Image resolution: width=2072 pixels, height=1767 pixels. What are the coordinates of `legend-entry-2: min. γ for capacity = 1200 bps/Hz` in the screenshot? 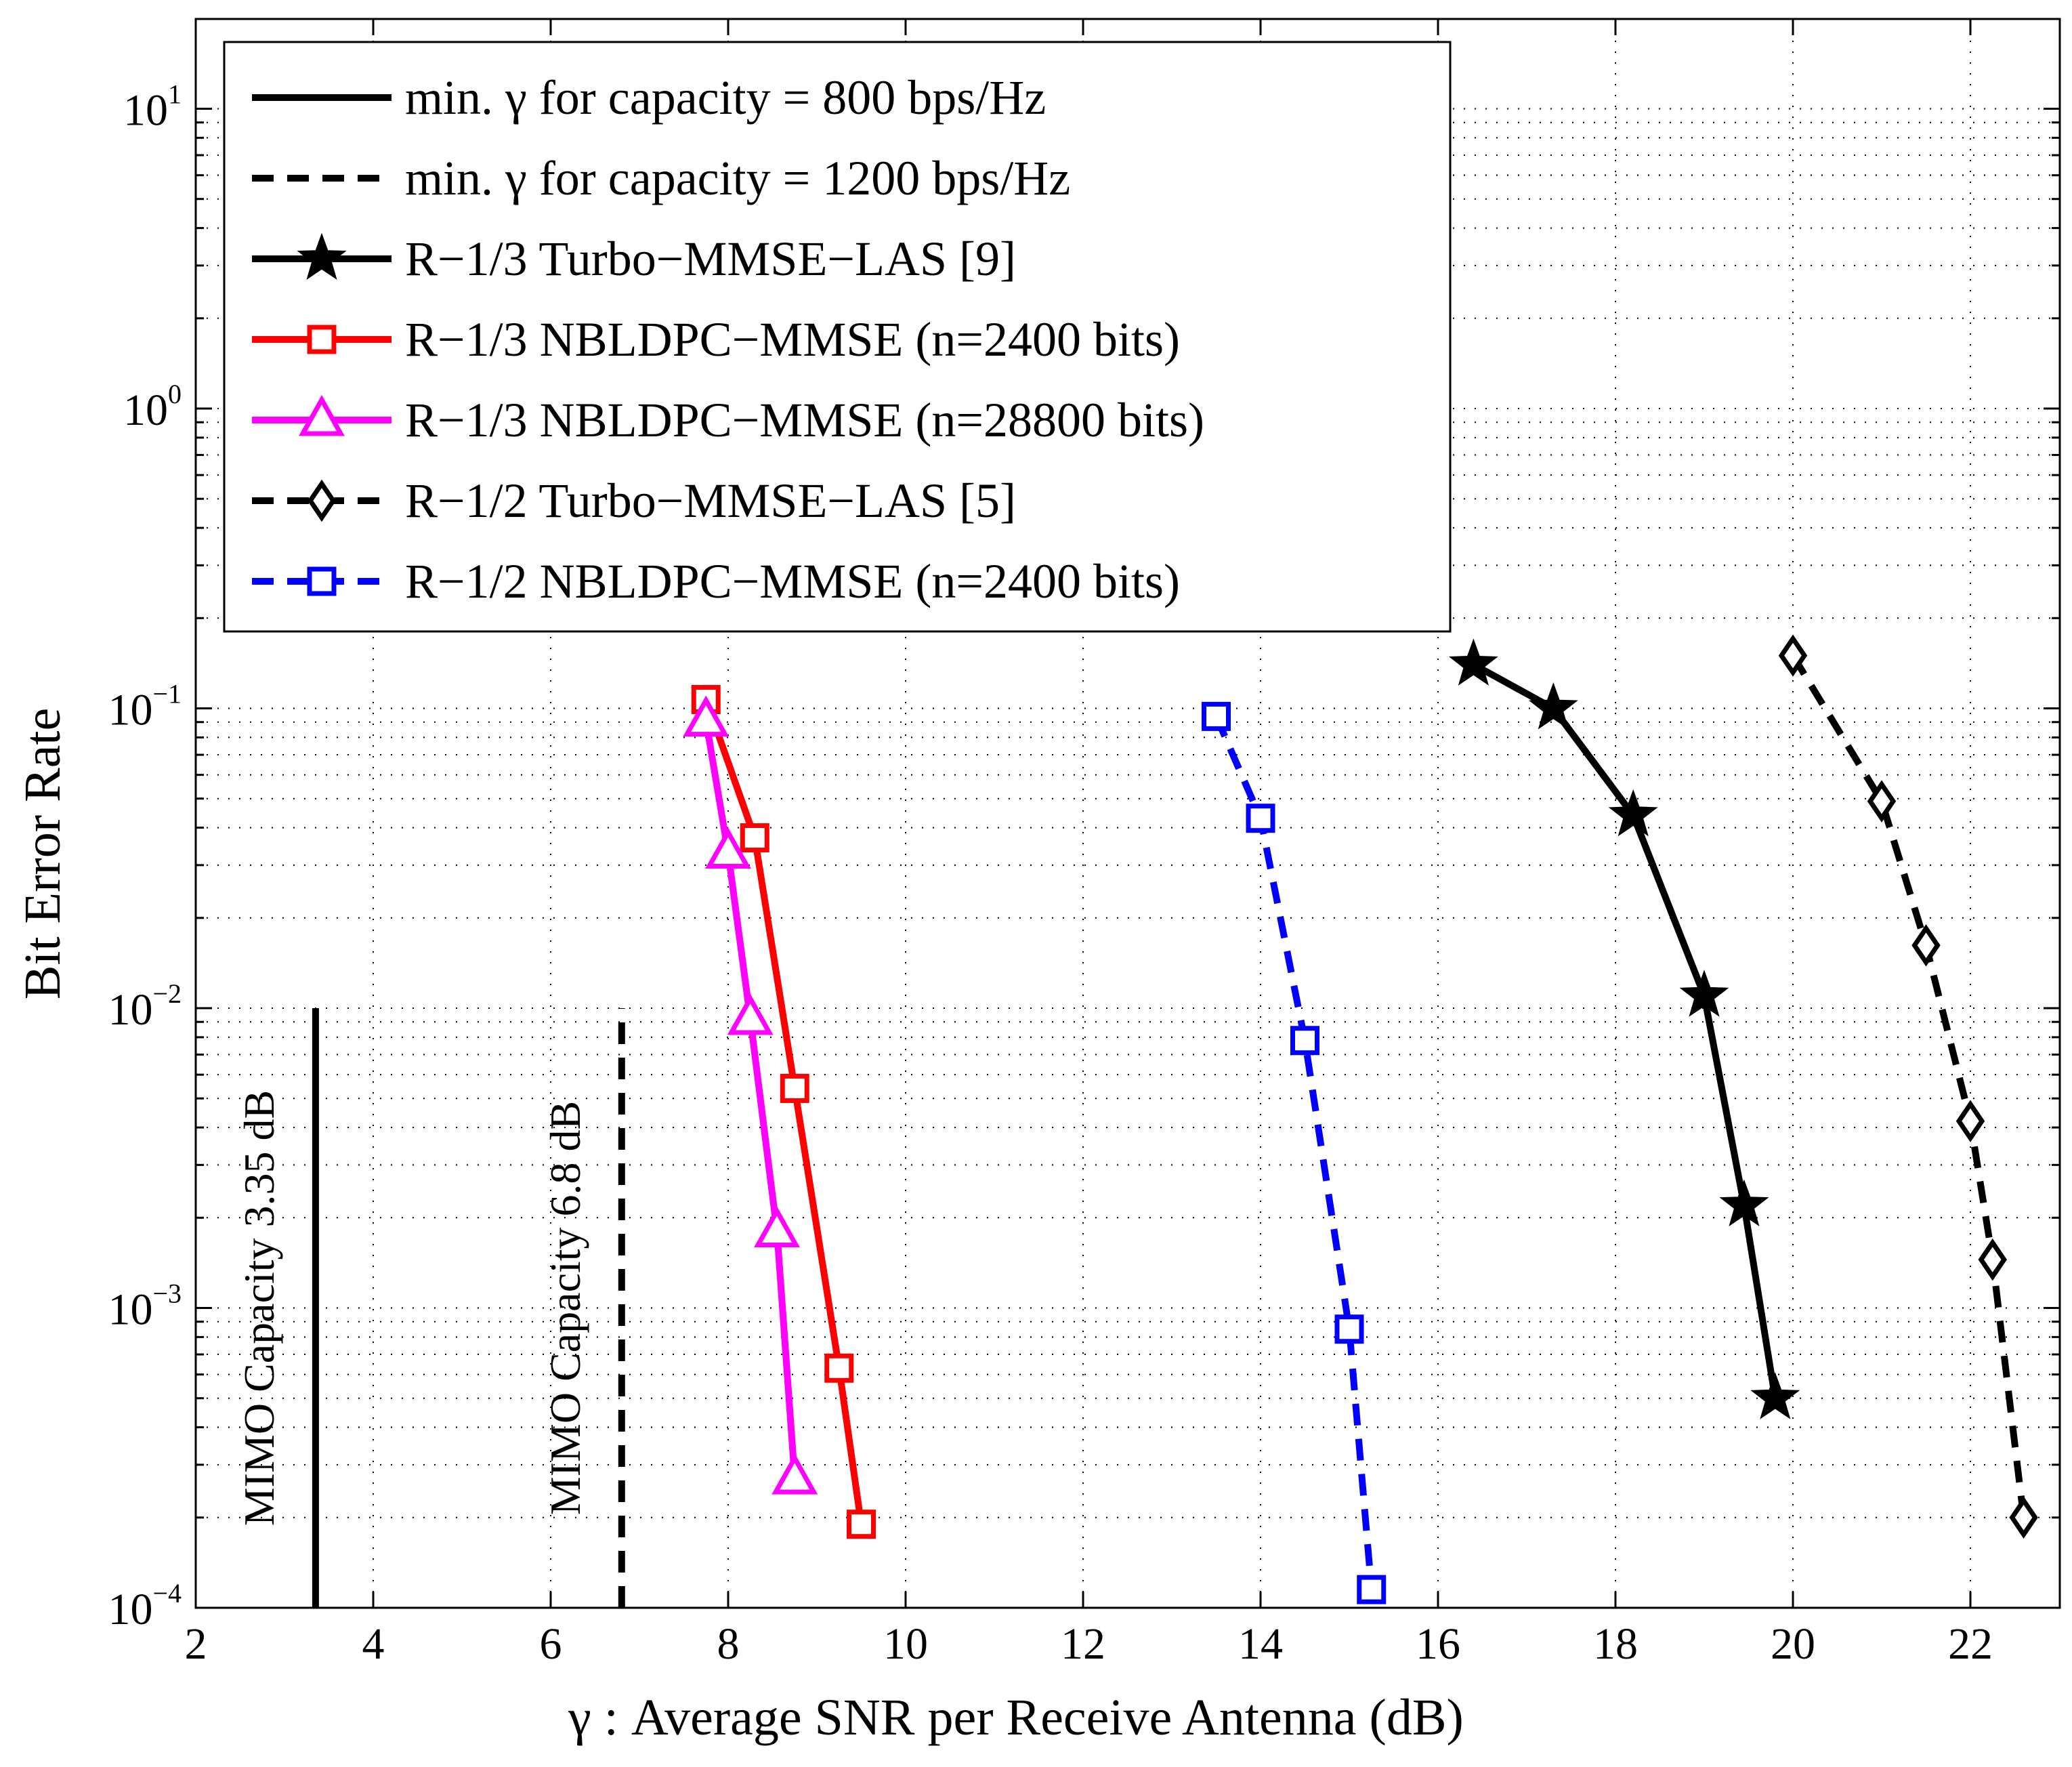 It's located at (661, 178).